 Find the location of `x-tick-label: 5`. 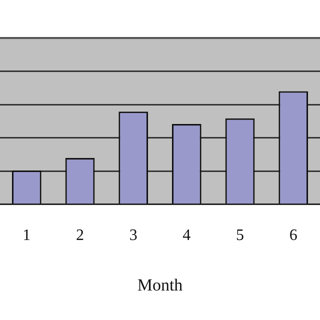

x-tick-label: 5 is located at coordinates (240, 235).